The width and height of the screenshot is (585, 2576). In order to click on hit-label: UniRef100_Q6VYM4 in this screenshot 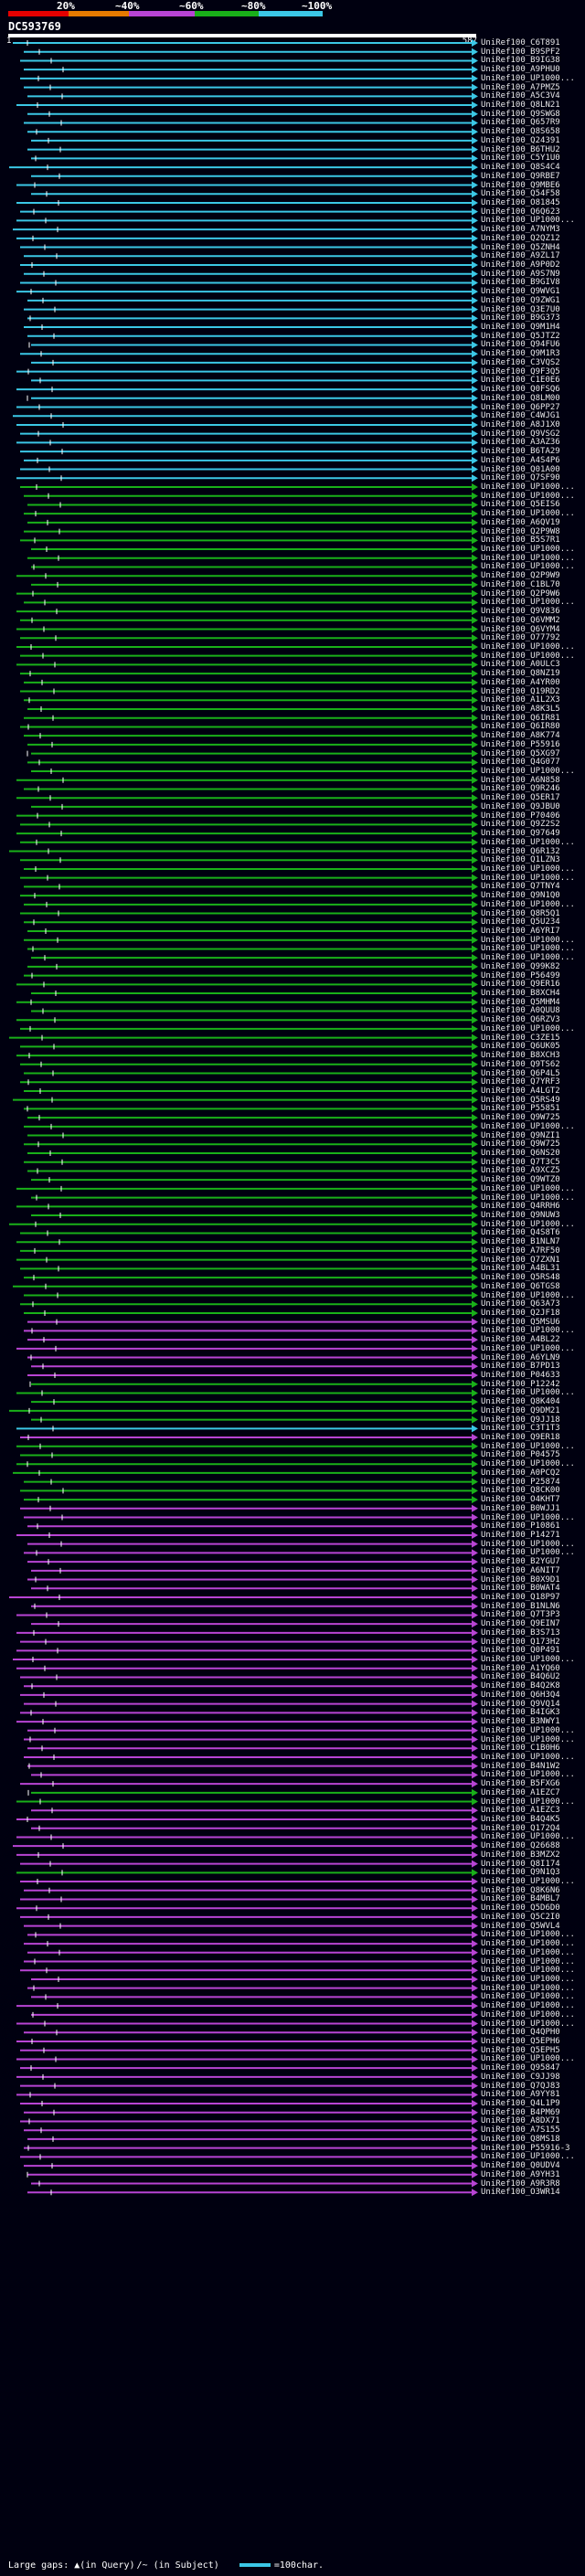, I will do `click(520, 629)`.